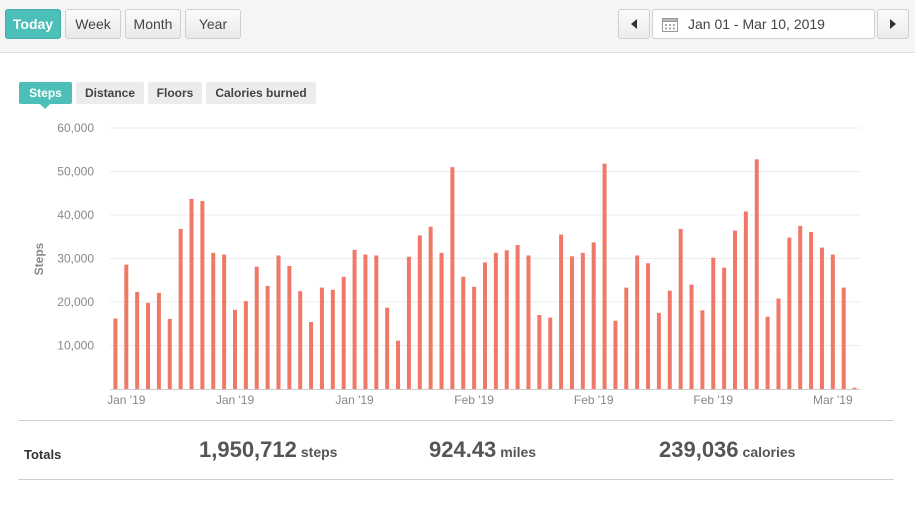 The height and width of the screenshot is (505, 915). Describe the element at coordinates (213, 24) in the screenshot. I see `year-button: Year` at that location.